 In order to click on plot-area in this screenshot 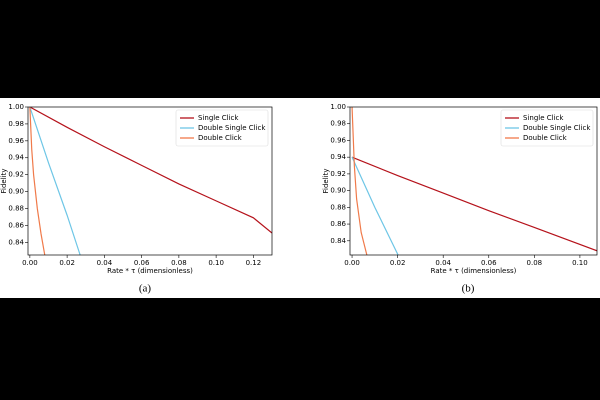, I will do `click(150, 181)`.